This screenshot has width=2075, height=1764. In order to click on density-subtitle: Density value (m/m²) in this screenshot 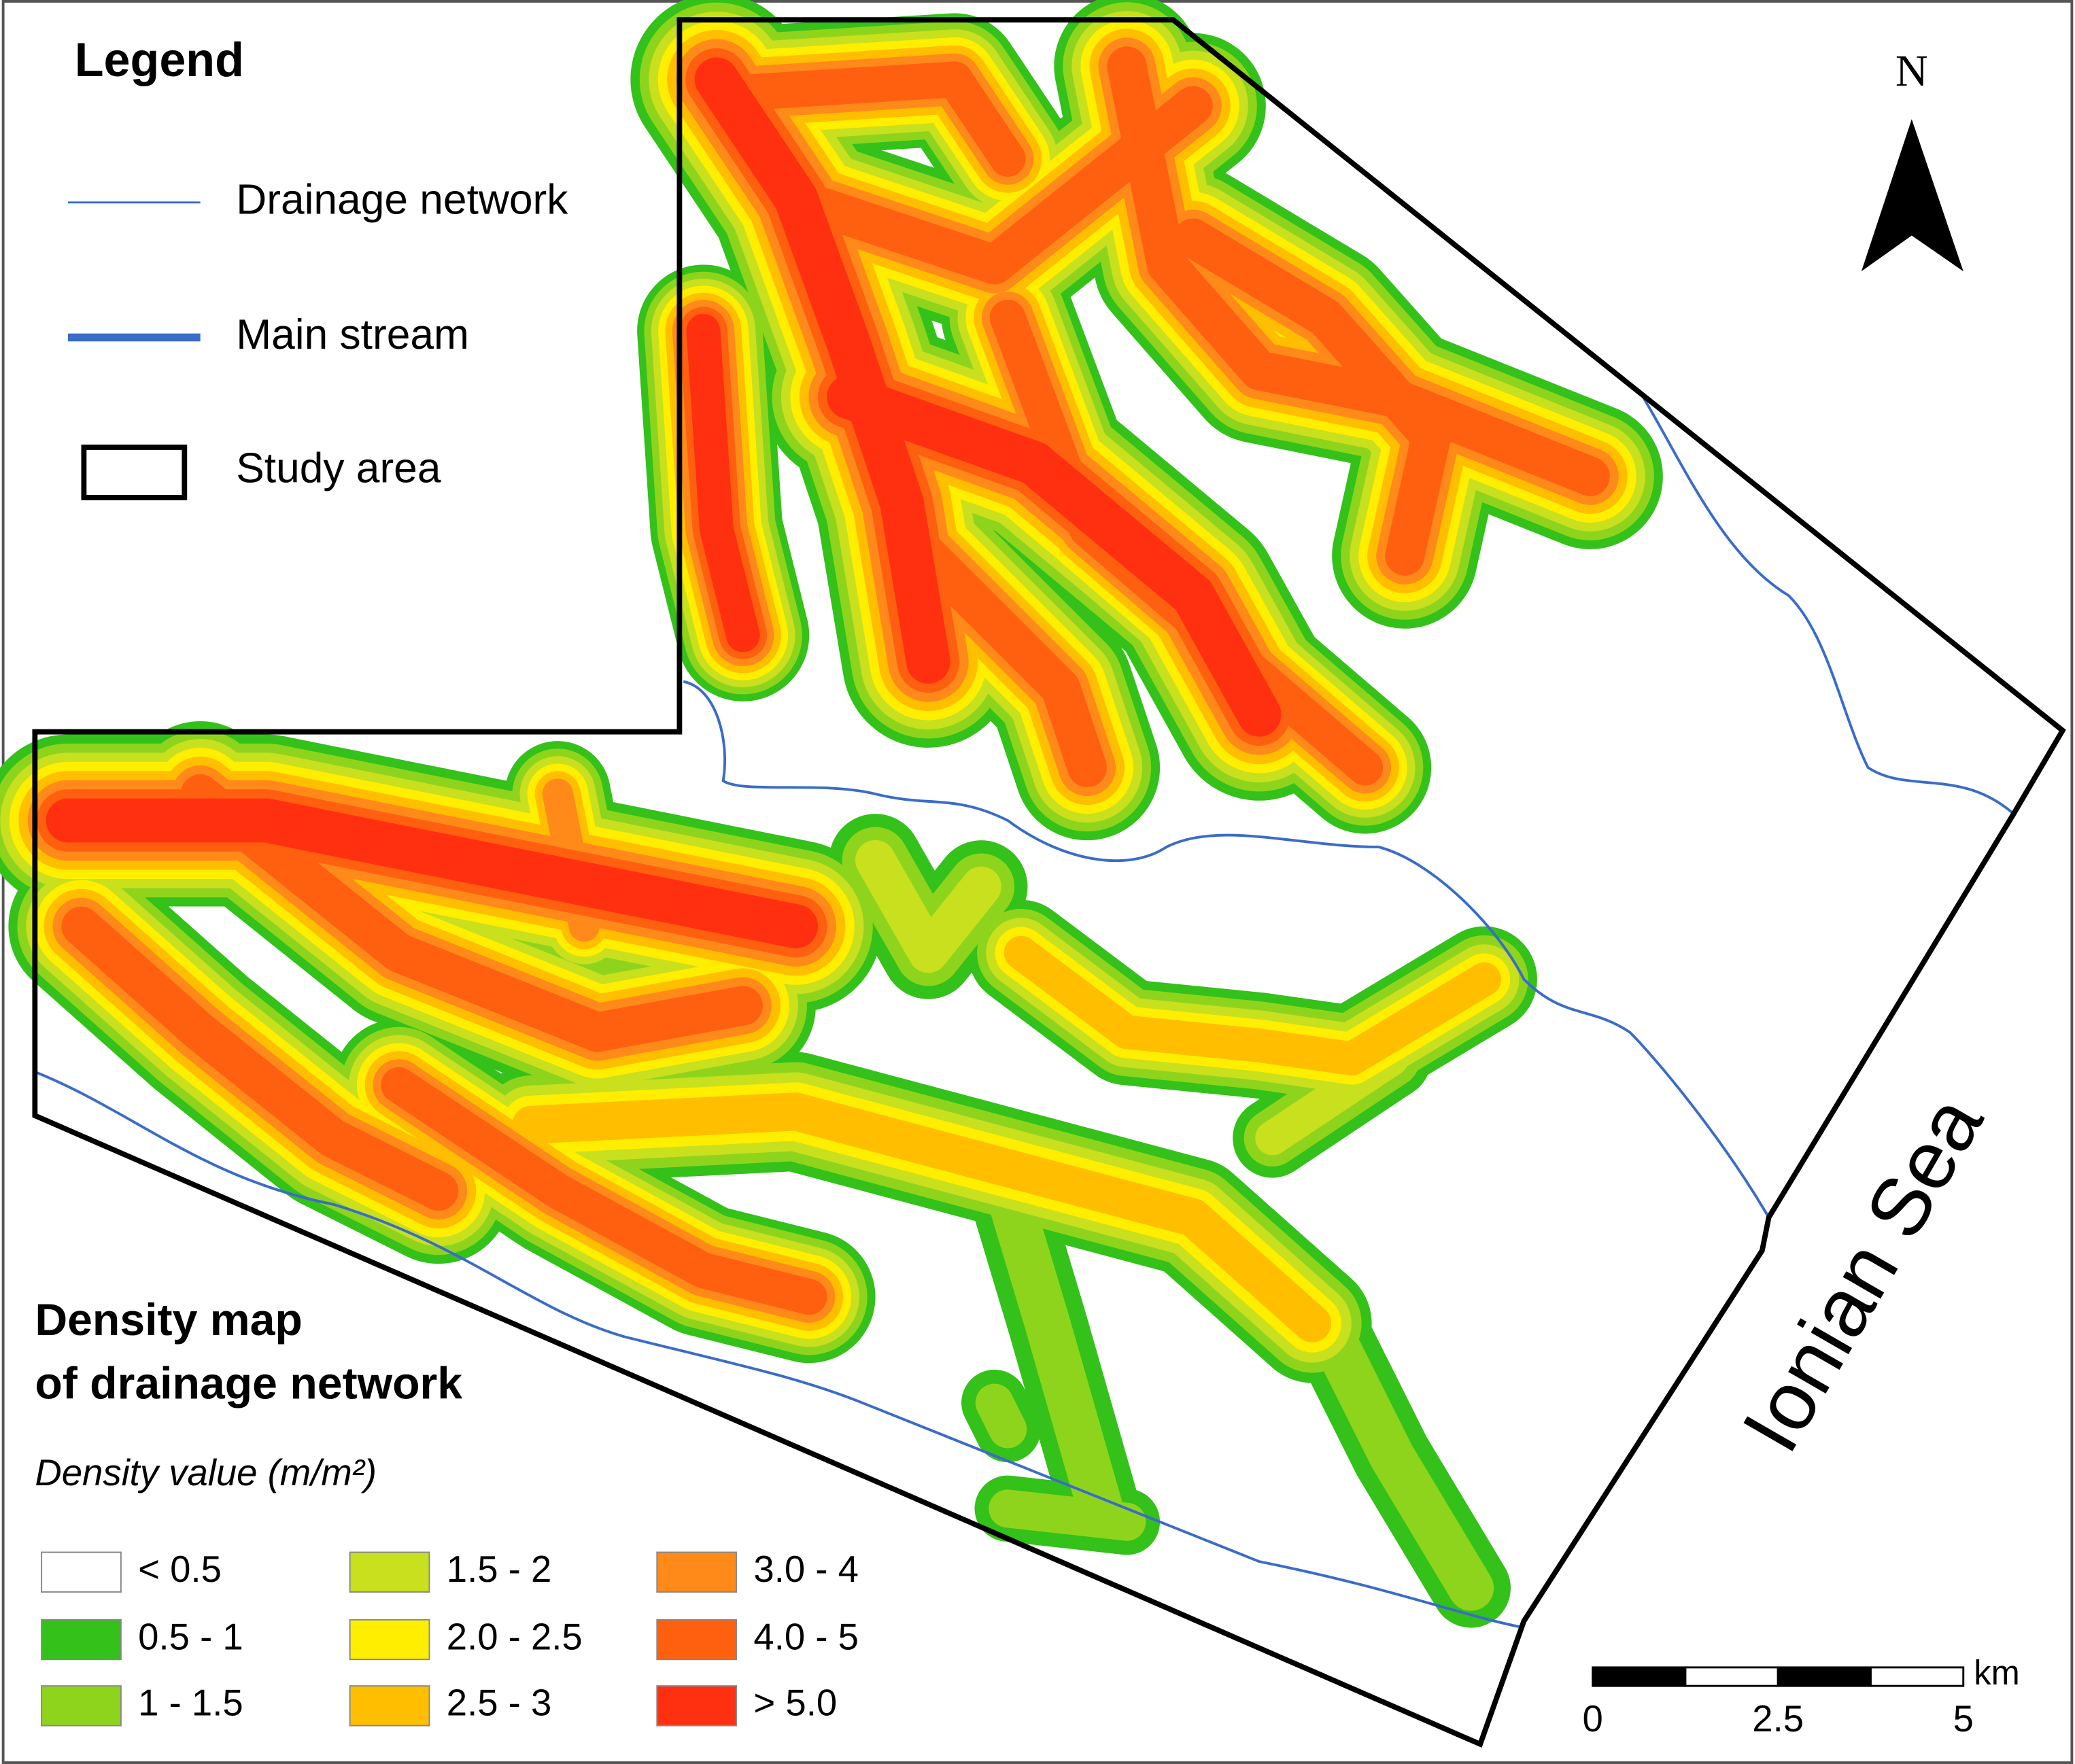, I will do `click(206, 1472)`.